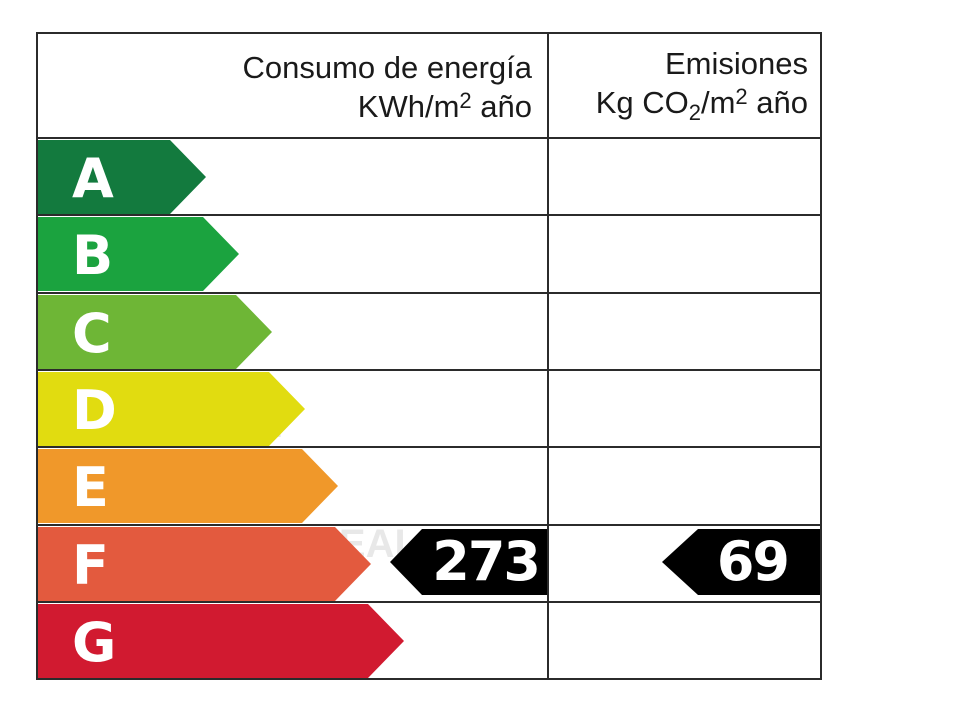  What do you see at coordinates (93, 255) in the screenshot?
I see `band-letter: B` at bounding box center [93, 255].